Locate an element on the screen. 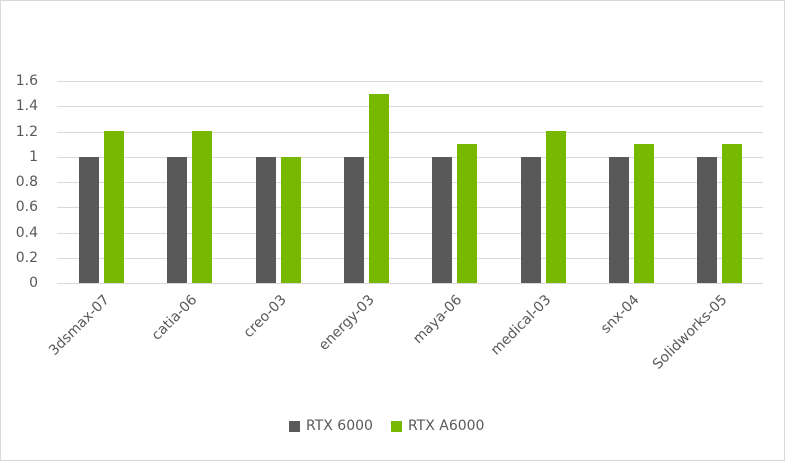  y-tick-label: 1 is located at coordinates (33, 157).